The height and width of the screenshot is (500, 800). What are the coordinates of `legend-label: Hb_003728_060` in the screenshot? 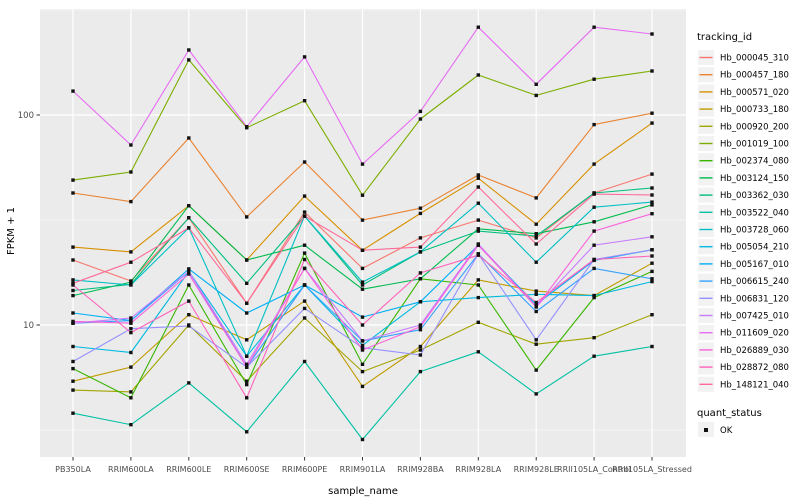 It's located at (754, 231).